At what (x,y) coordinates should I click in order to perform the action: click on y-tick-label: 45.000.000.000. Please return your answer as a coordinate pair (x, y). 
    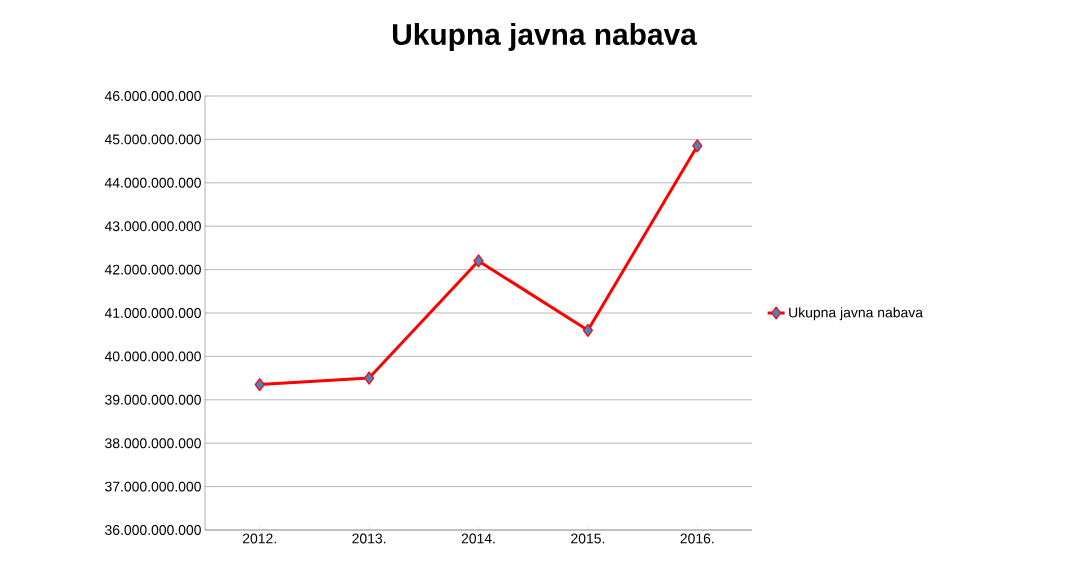
    Looking at the image, I should click on (152, 139).